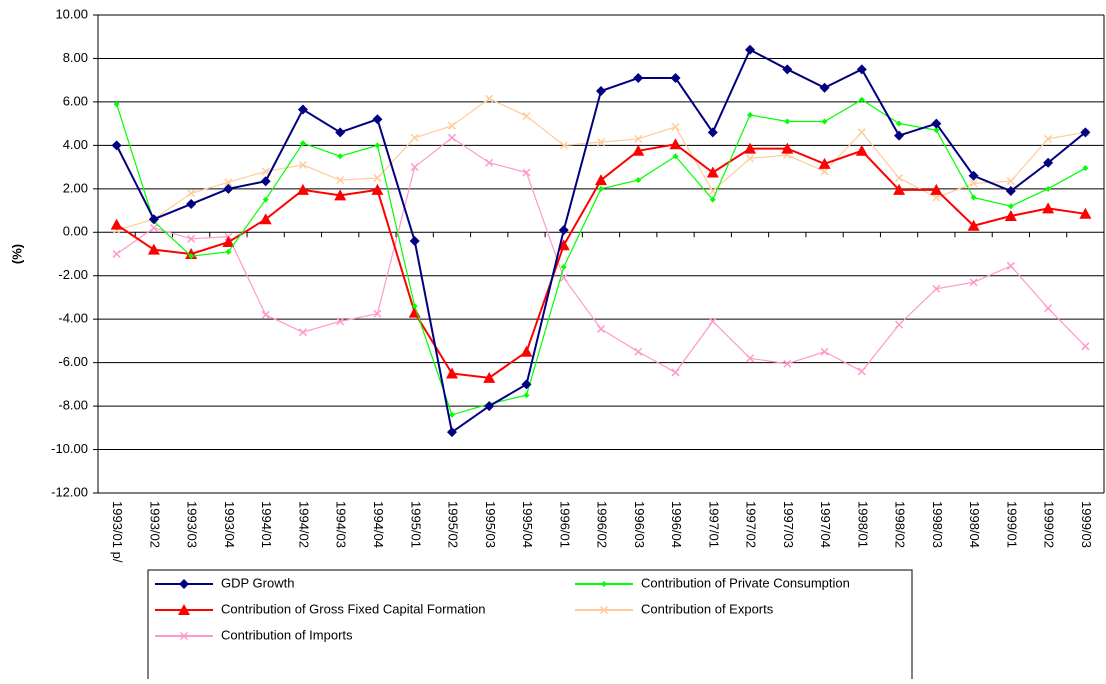 This screenshot has width=1106, height=684. Describe the element at coordinates (69, 448) in the screenshot. I see `y-tick-label: -10.00` at that location.